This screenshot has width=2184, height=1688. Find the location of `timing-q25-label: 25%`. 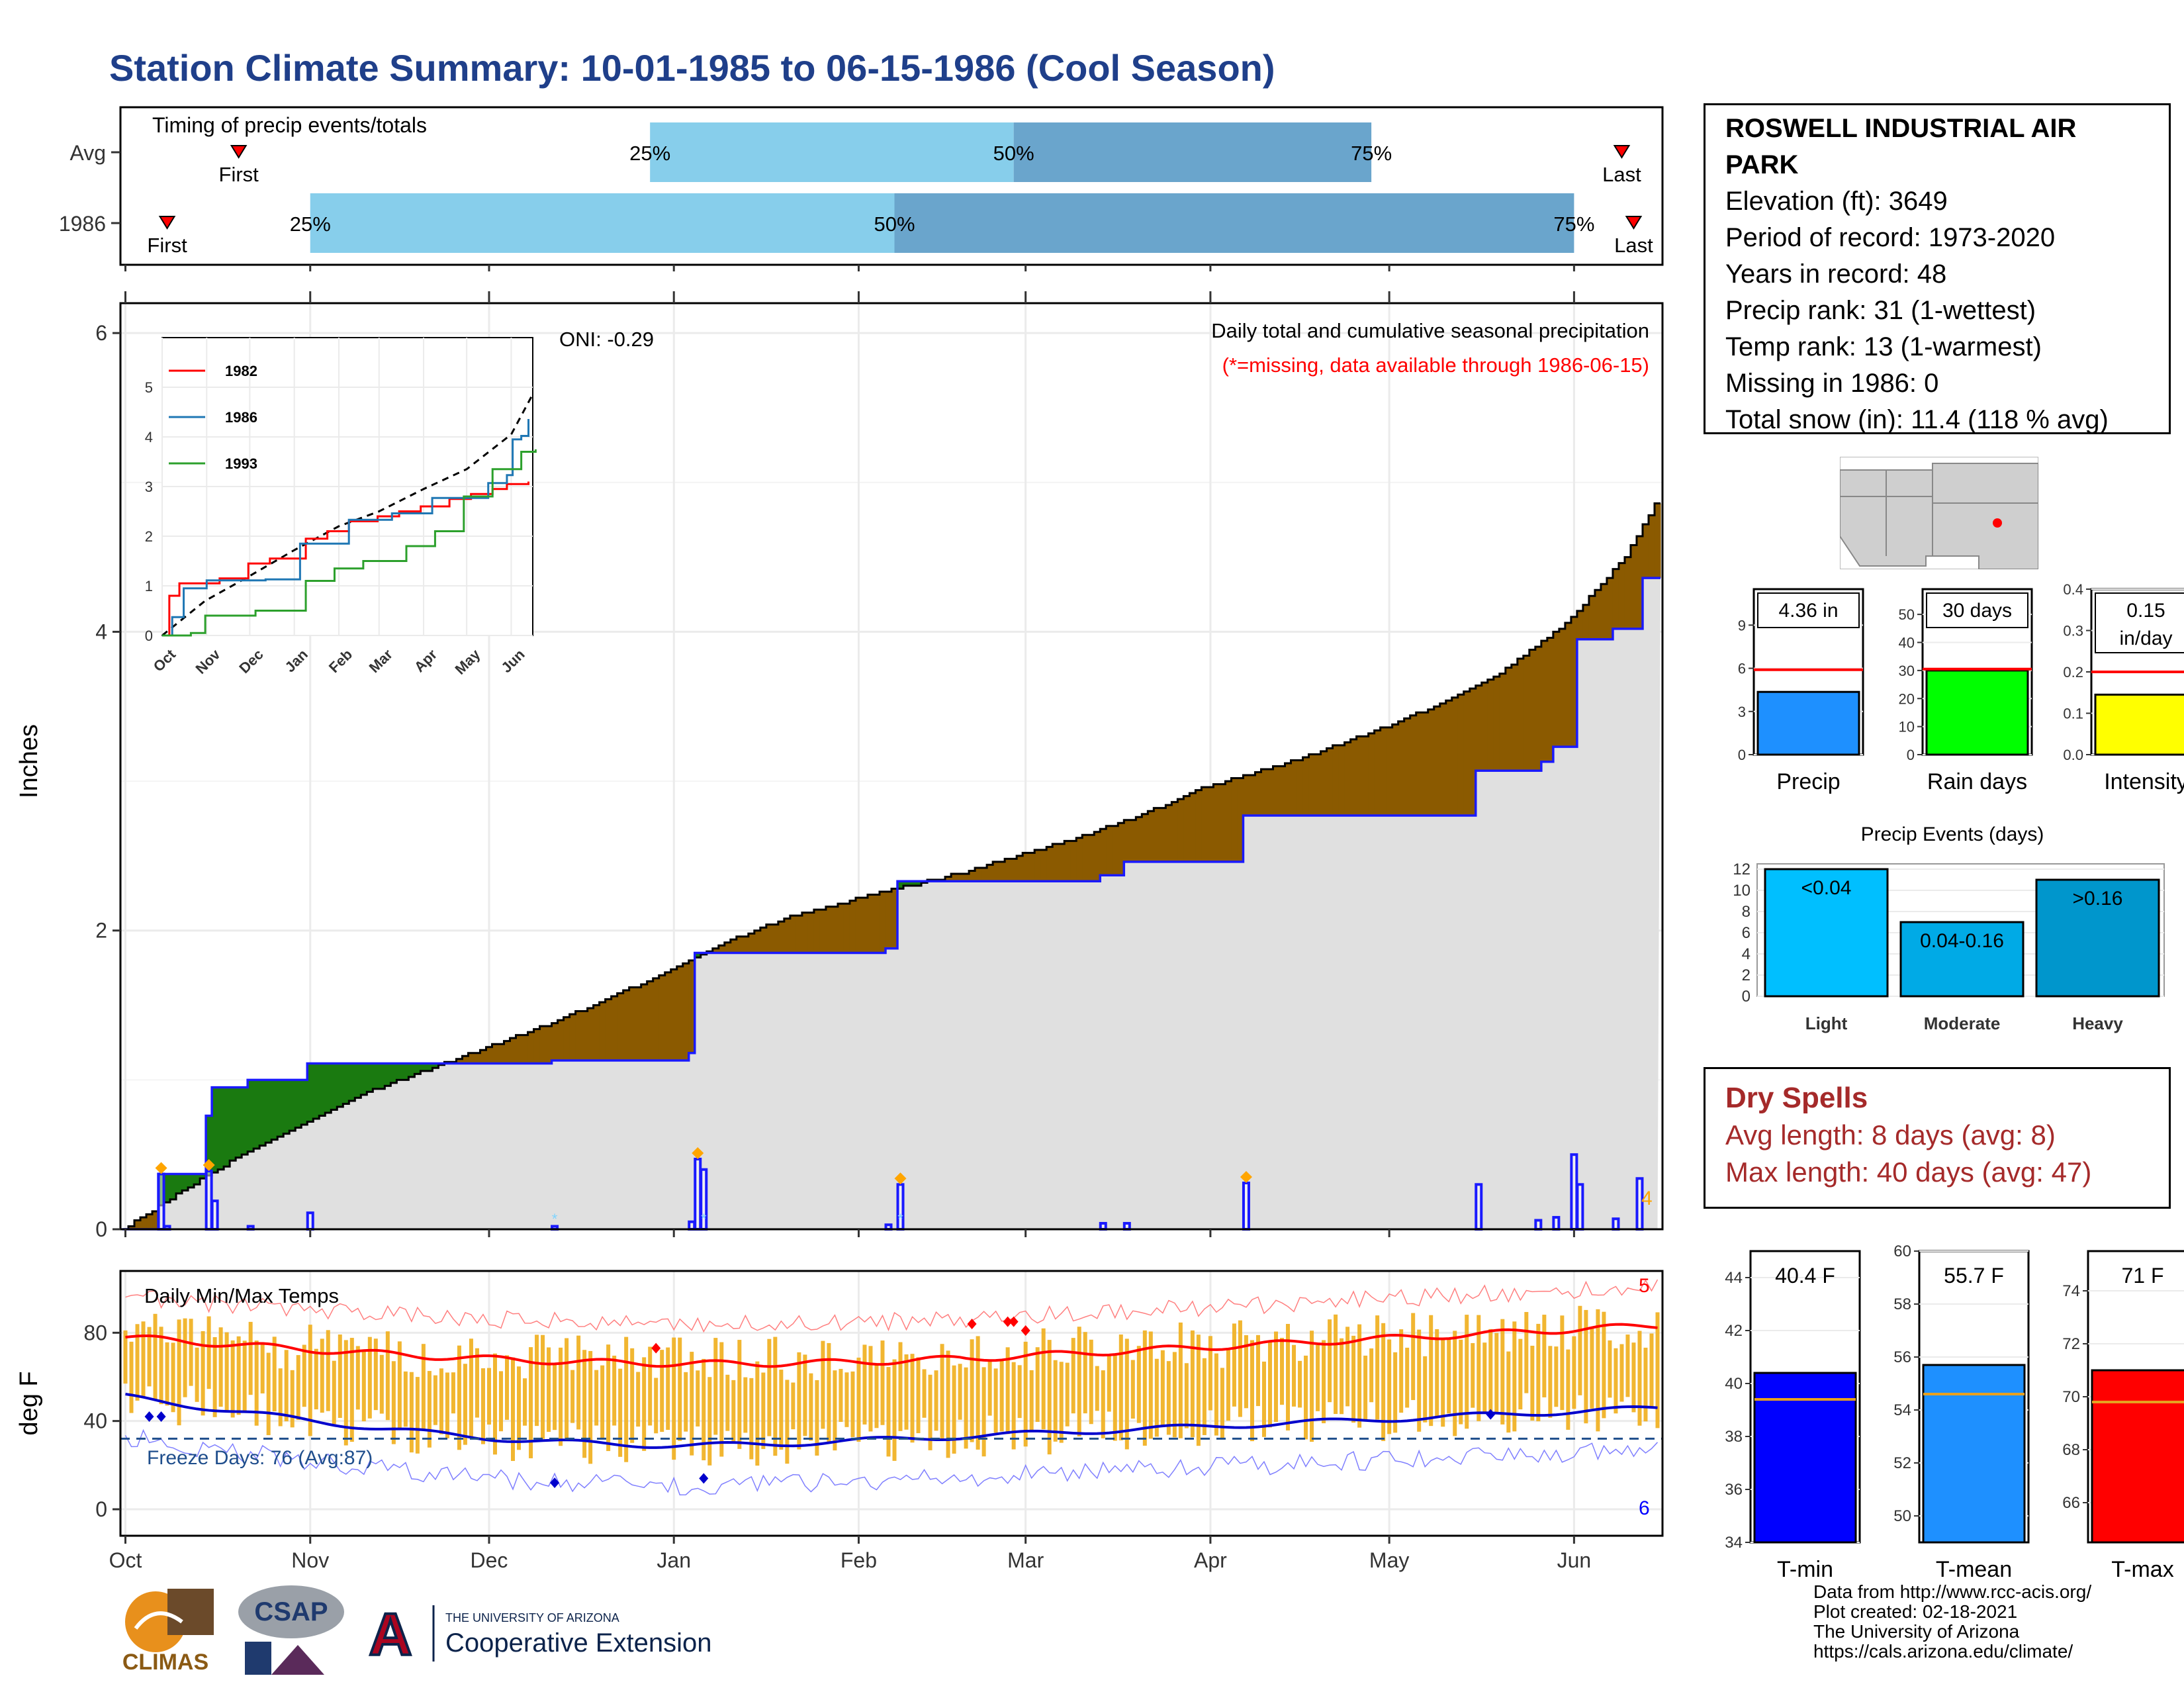

timing-q25-label: 25% is located at coordinates (649, 153).